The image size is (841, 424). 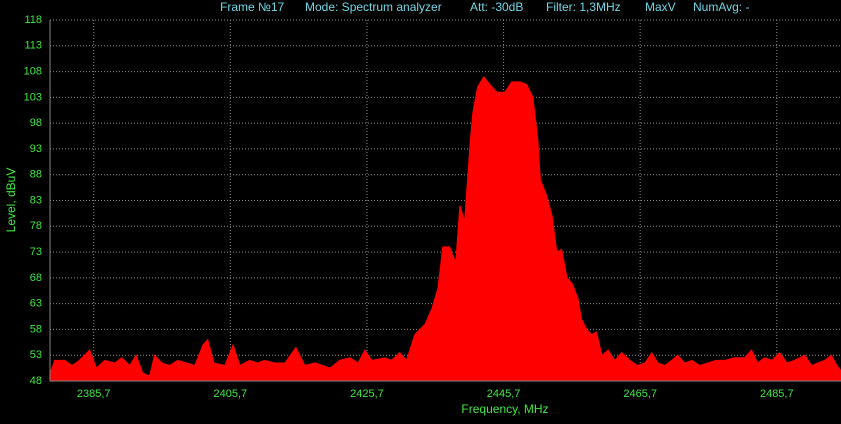 What do you see at coordinates (583, 7) in the screenshot?
I see `header-item: Filter: 1,3MHz` at bounding box center [583, 7].